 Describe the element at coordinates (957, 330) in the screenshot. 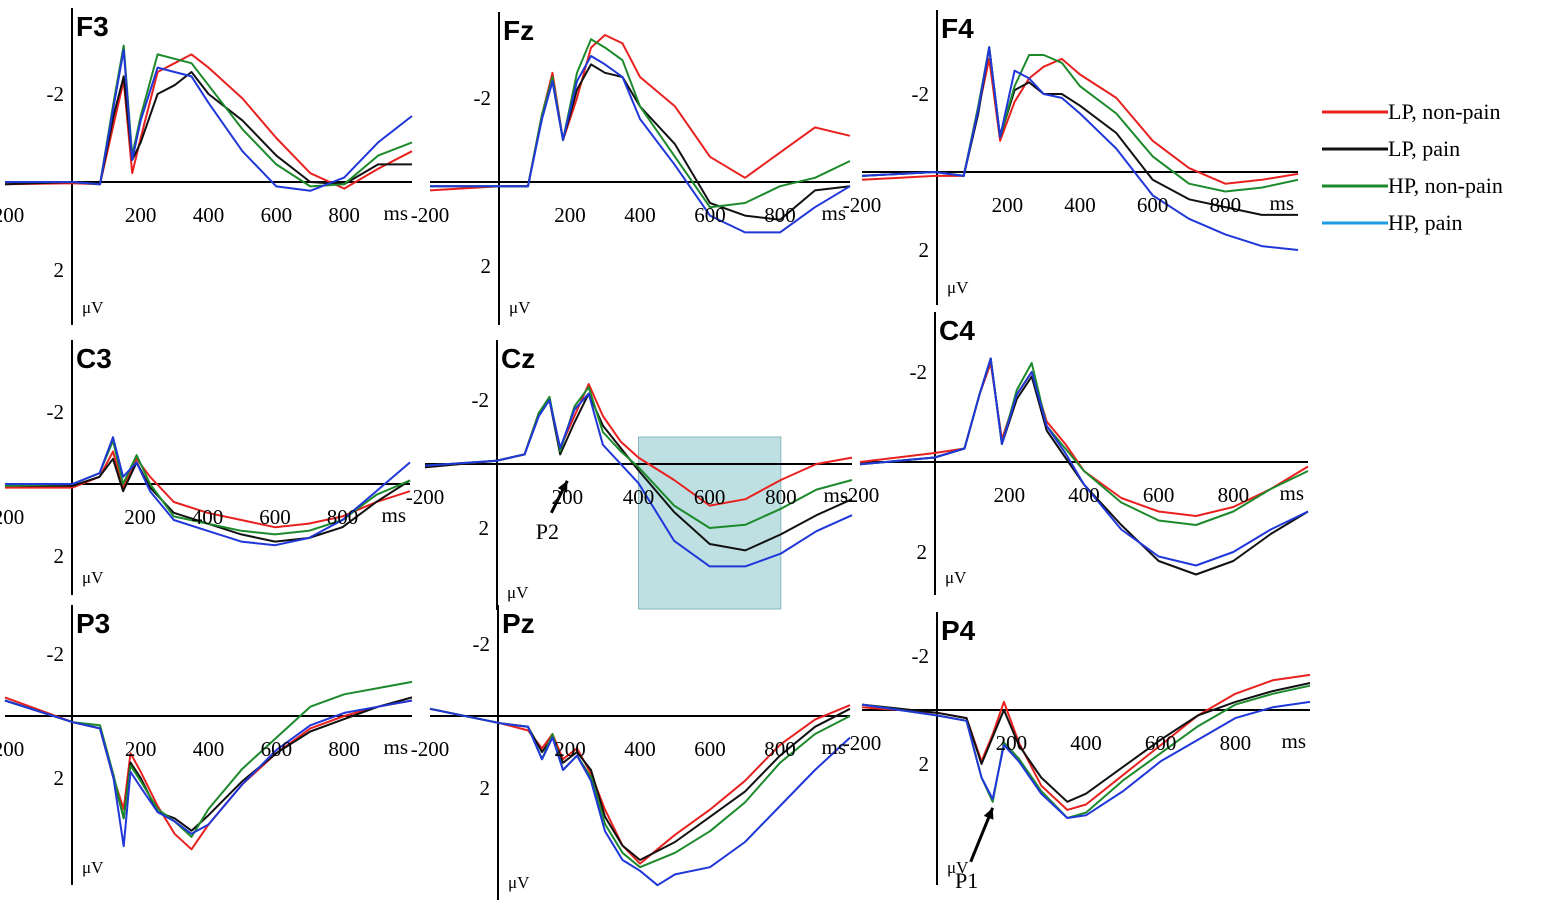

I see `panel-title: C4` at that location.